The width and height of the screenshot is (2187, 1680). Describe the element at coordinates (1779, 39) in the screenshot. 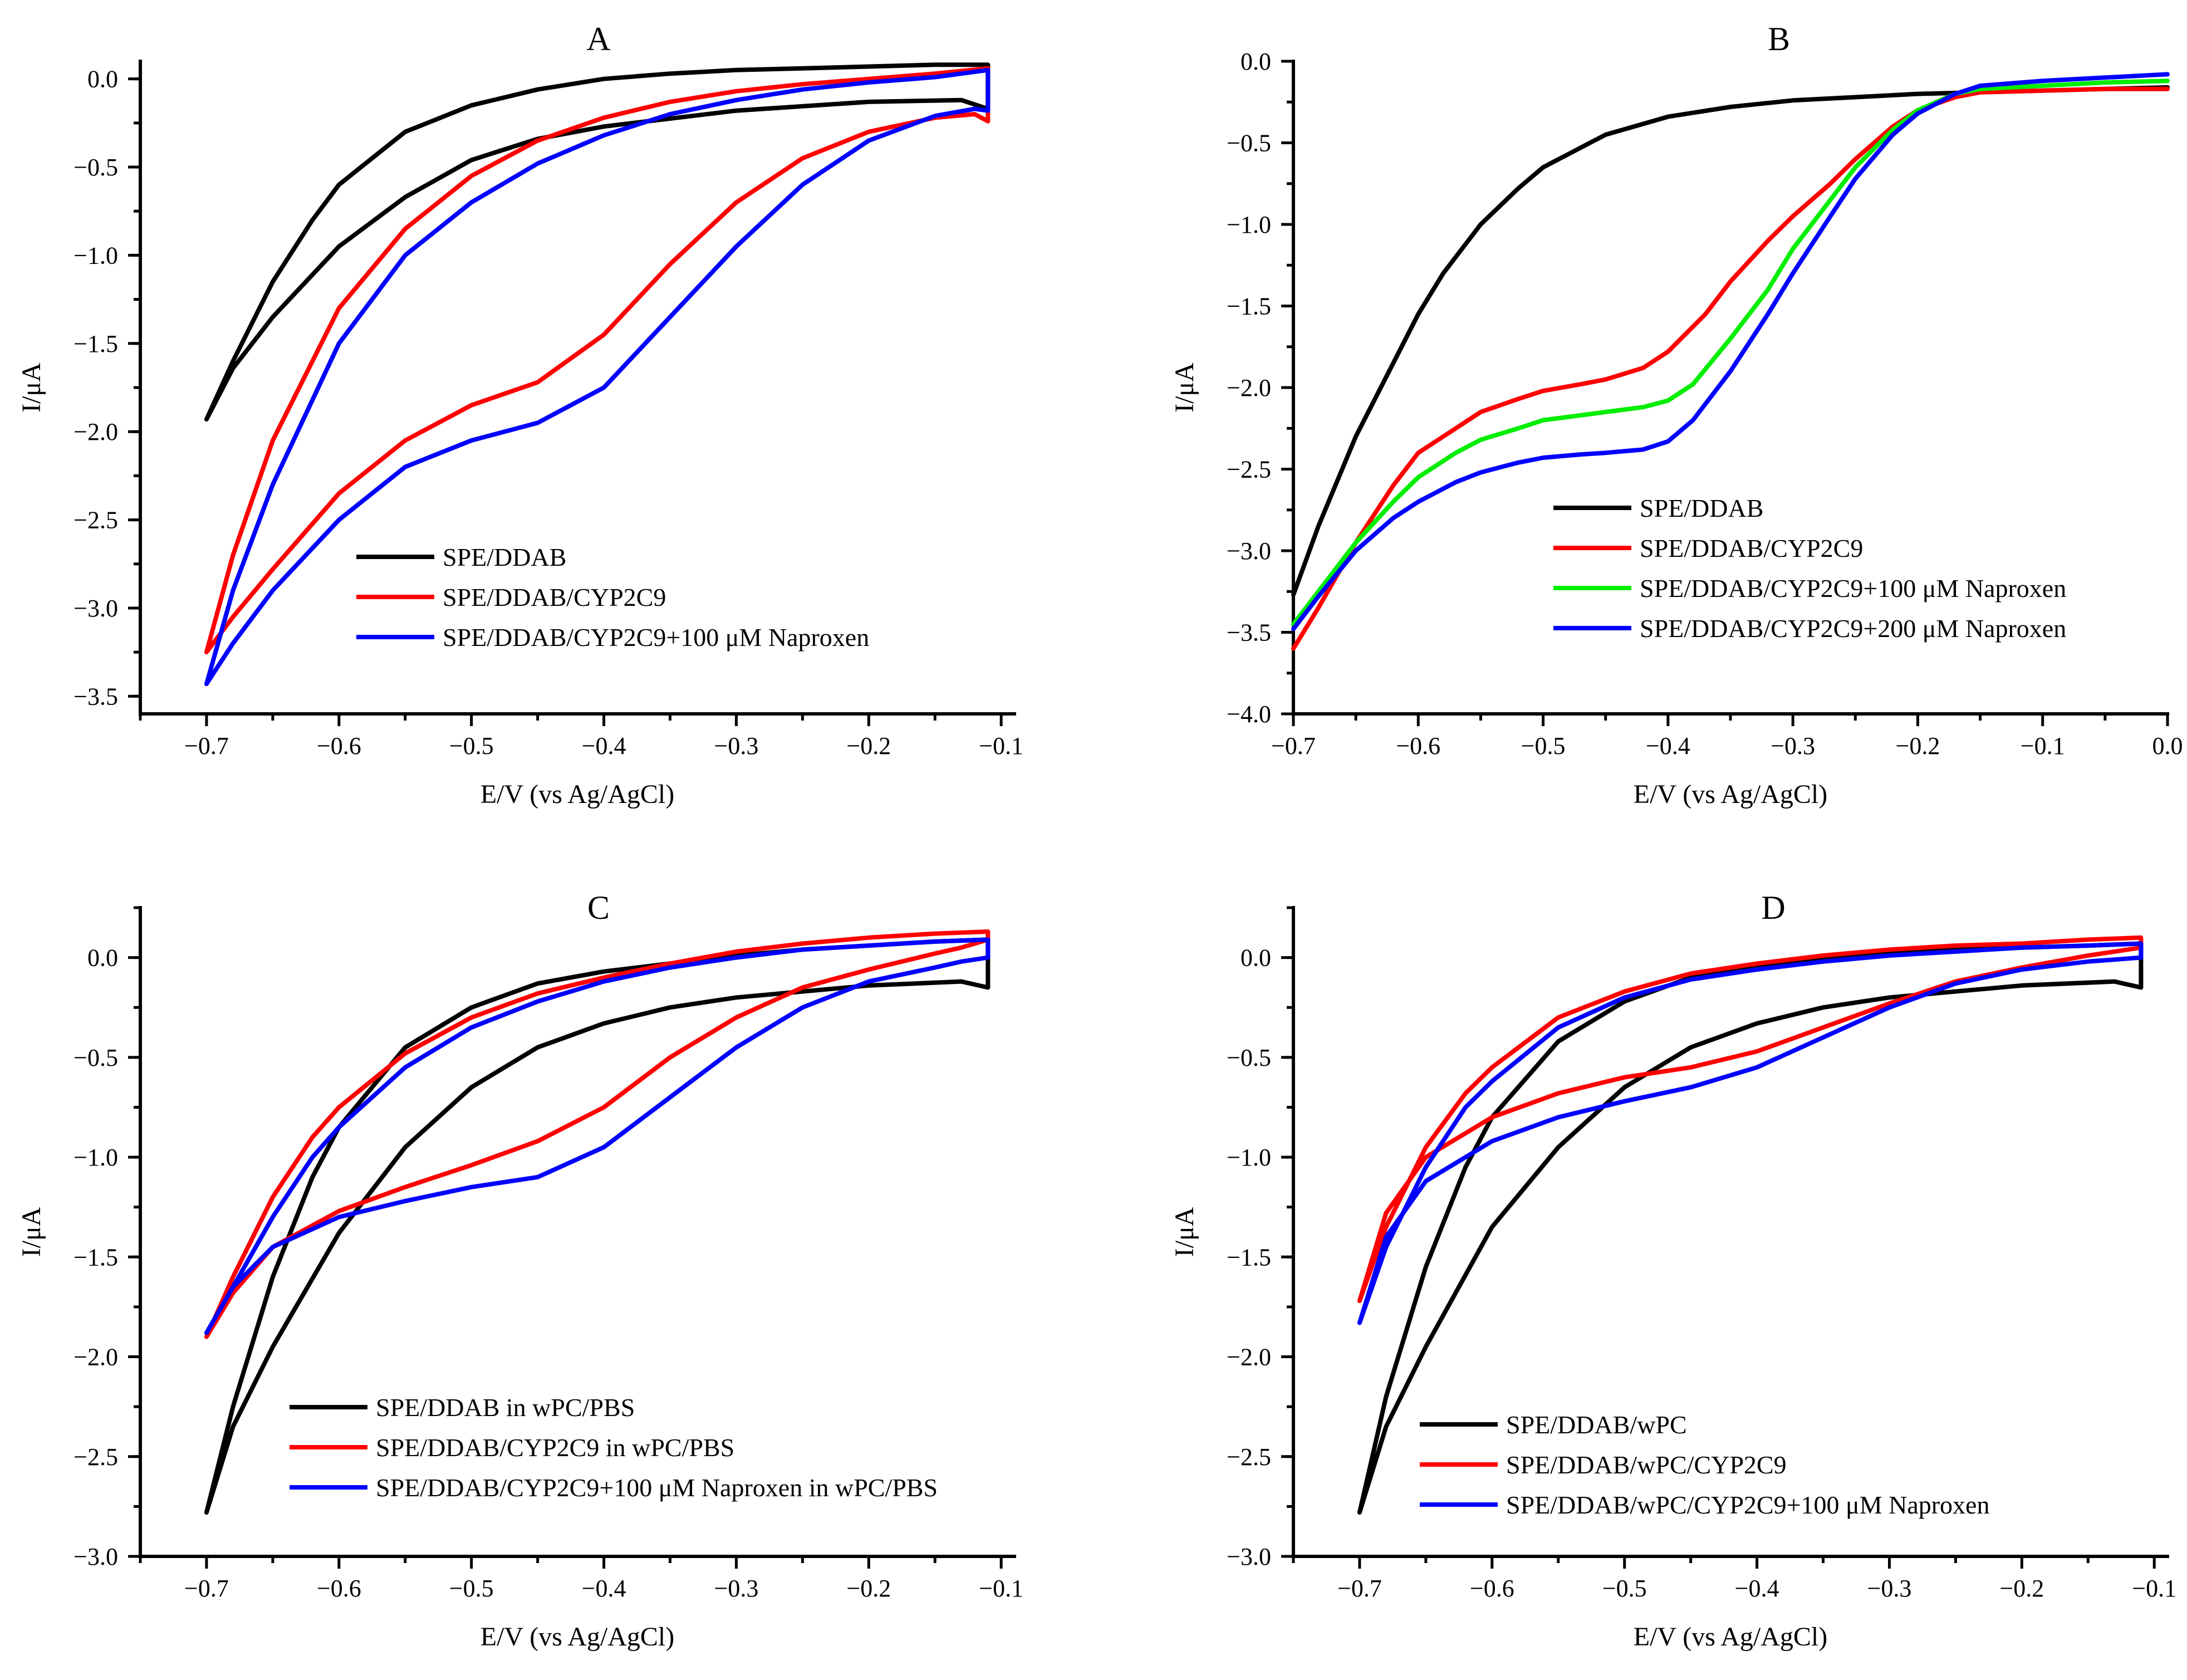

I see `panel-title: B` at that location.